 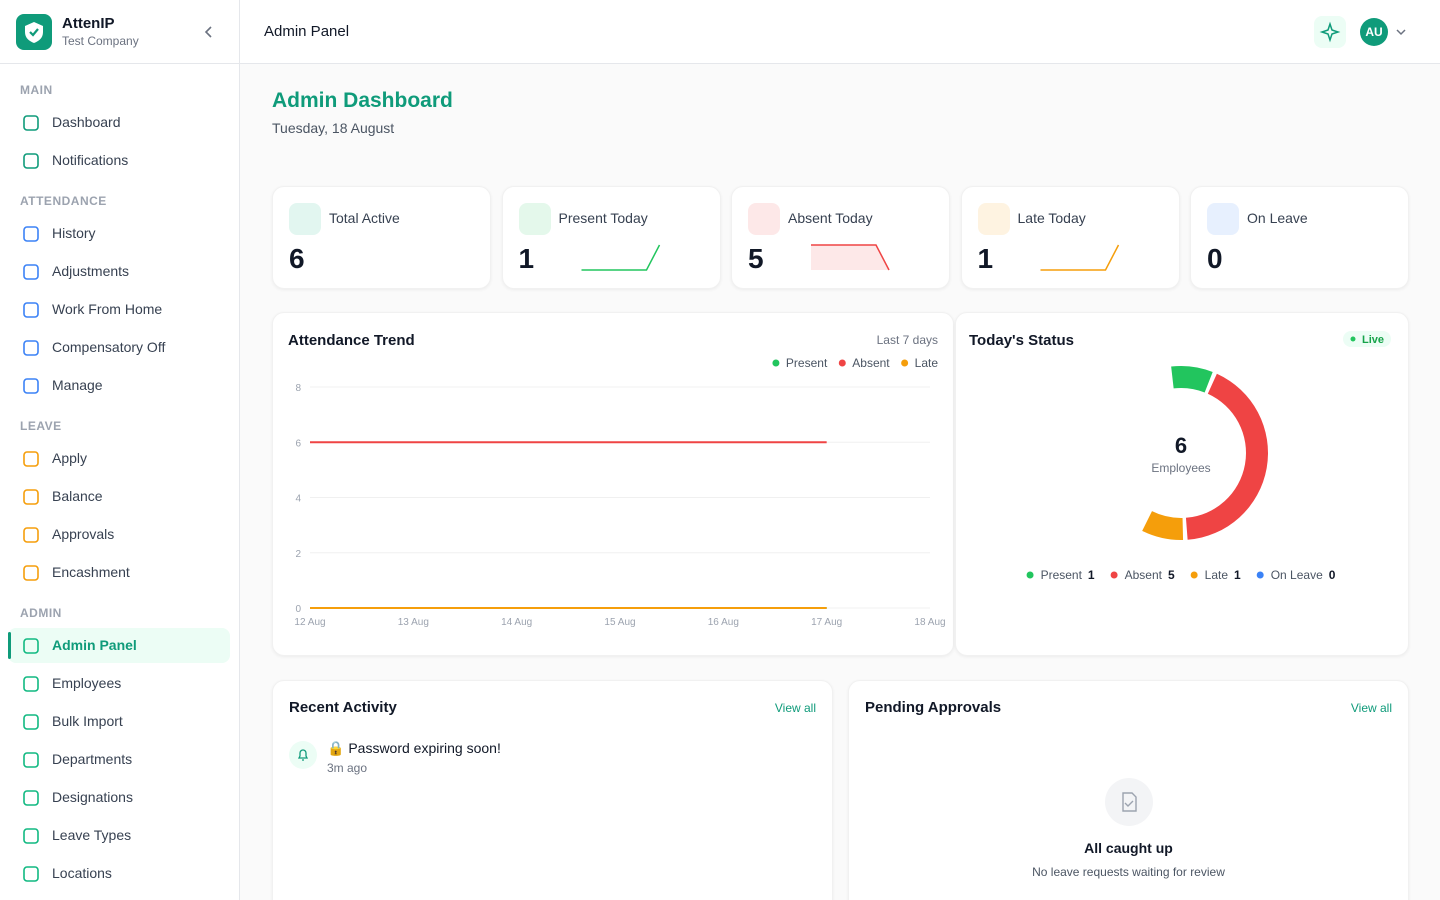 I want to click on page-date: Tuesday, 18 August, so click(x=333, y=128).